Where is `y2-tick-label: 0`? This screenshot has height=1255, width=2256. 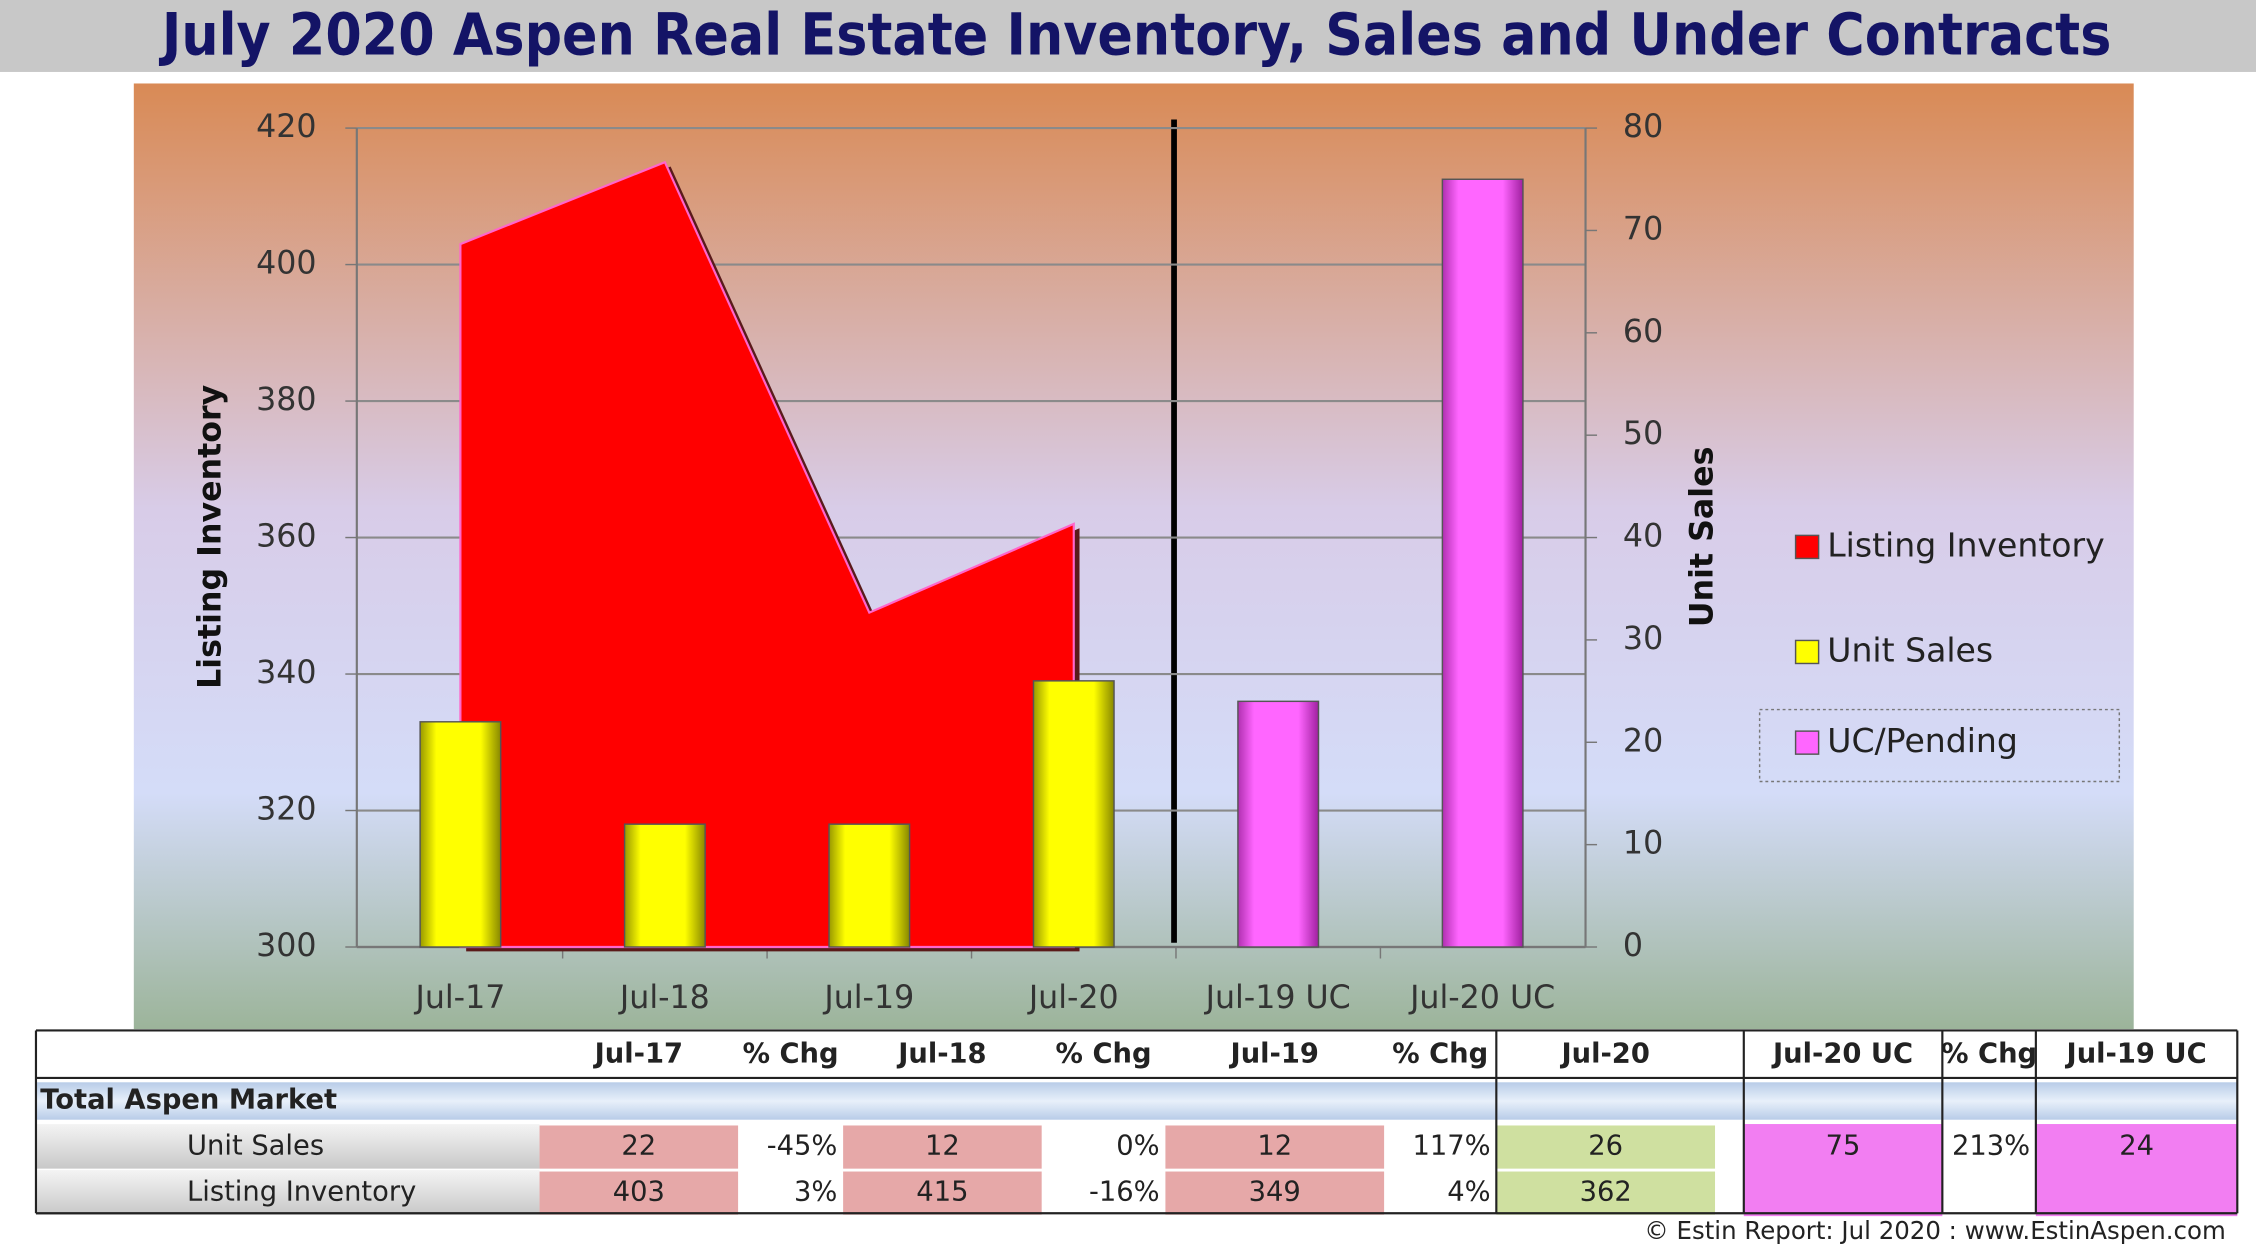 y2-tick-label: 0 is located at coordinates (1633, 946).